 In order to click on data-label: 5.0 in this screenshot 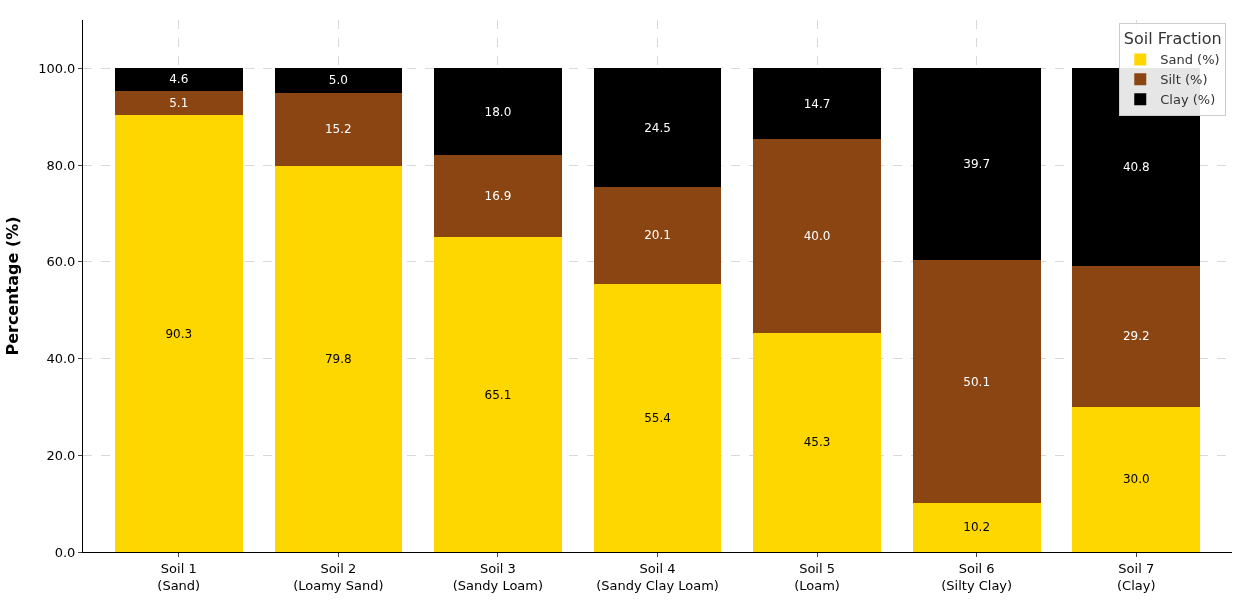, I will do `click(338, 80)`.